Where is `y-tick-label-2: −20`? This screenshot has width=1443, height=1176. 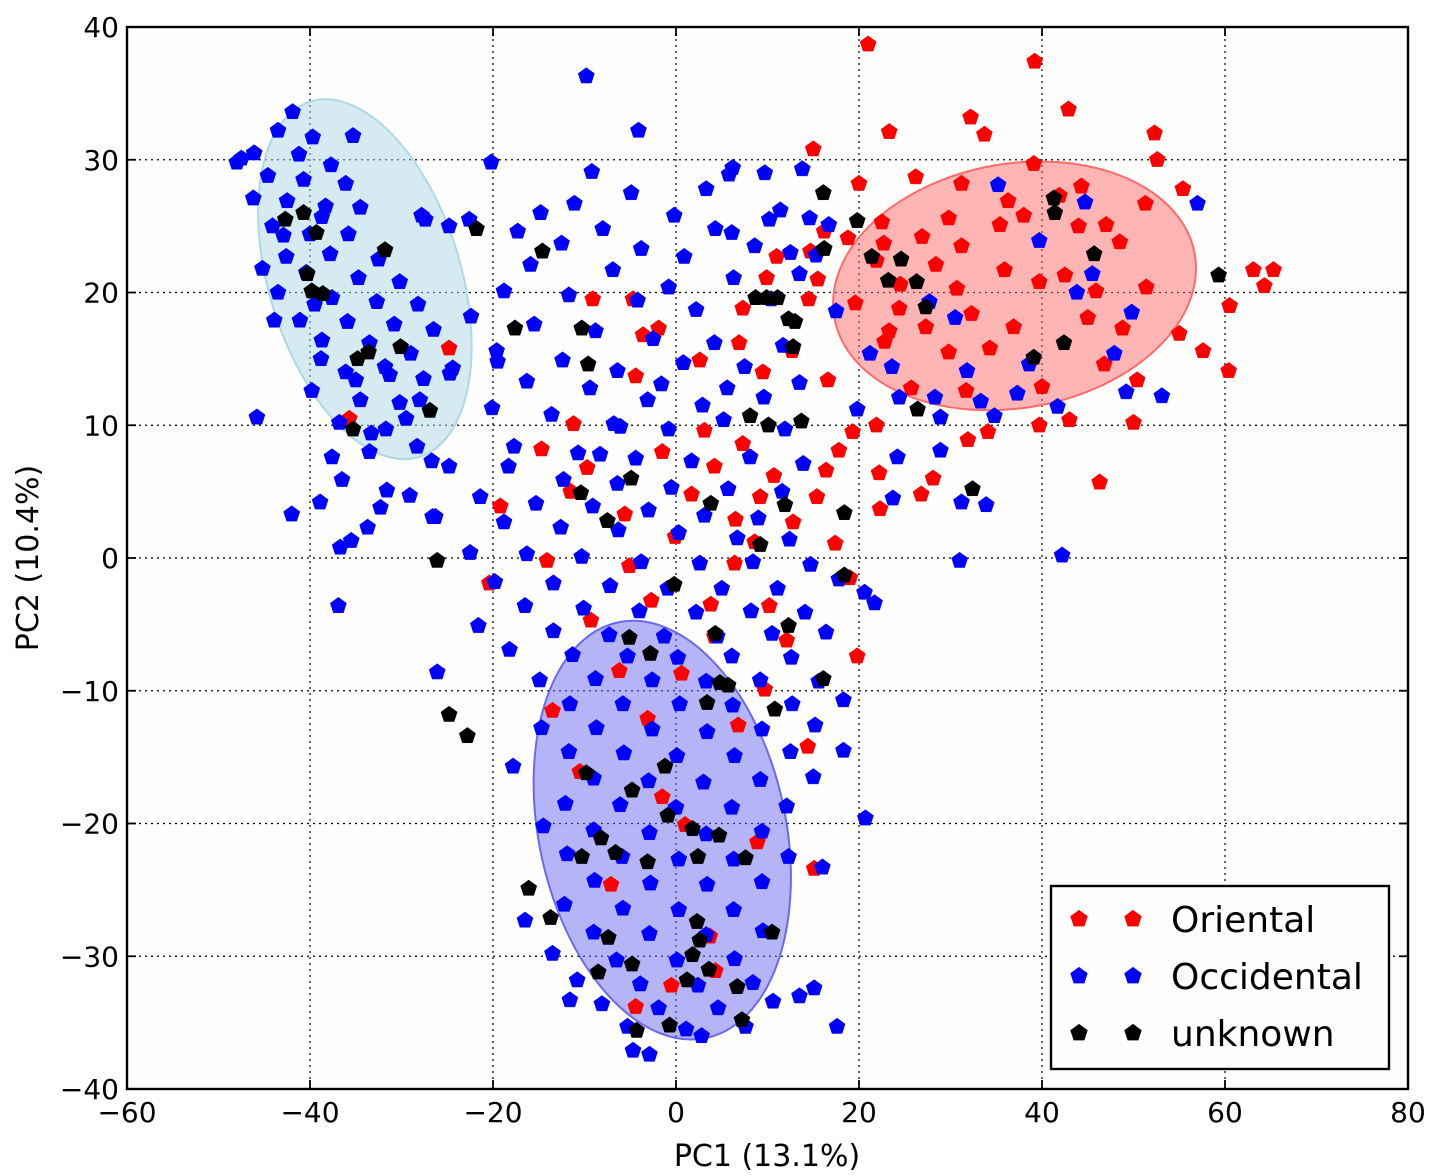 y-tick-label-2: −20 is located at coordinates (89, 824).